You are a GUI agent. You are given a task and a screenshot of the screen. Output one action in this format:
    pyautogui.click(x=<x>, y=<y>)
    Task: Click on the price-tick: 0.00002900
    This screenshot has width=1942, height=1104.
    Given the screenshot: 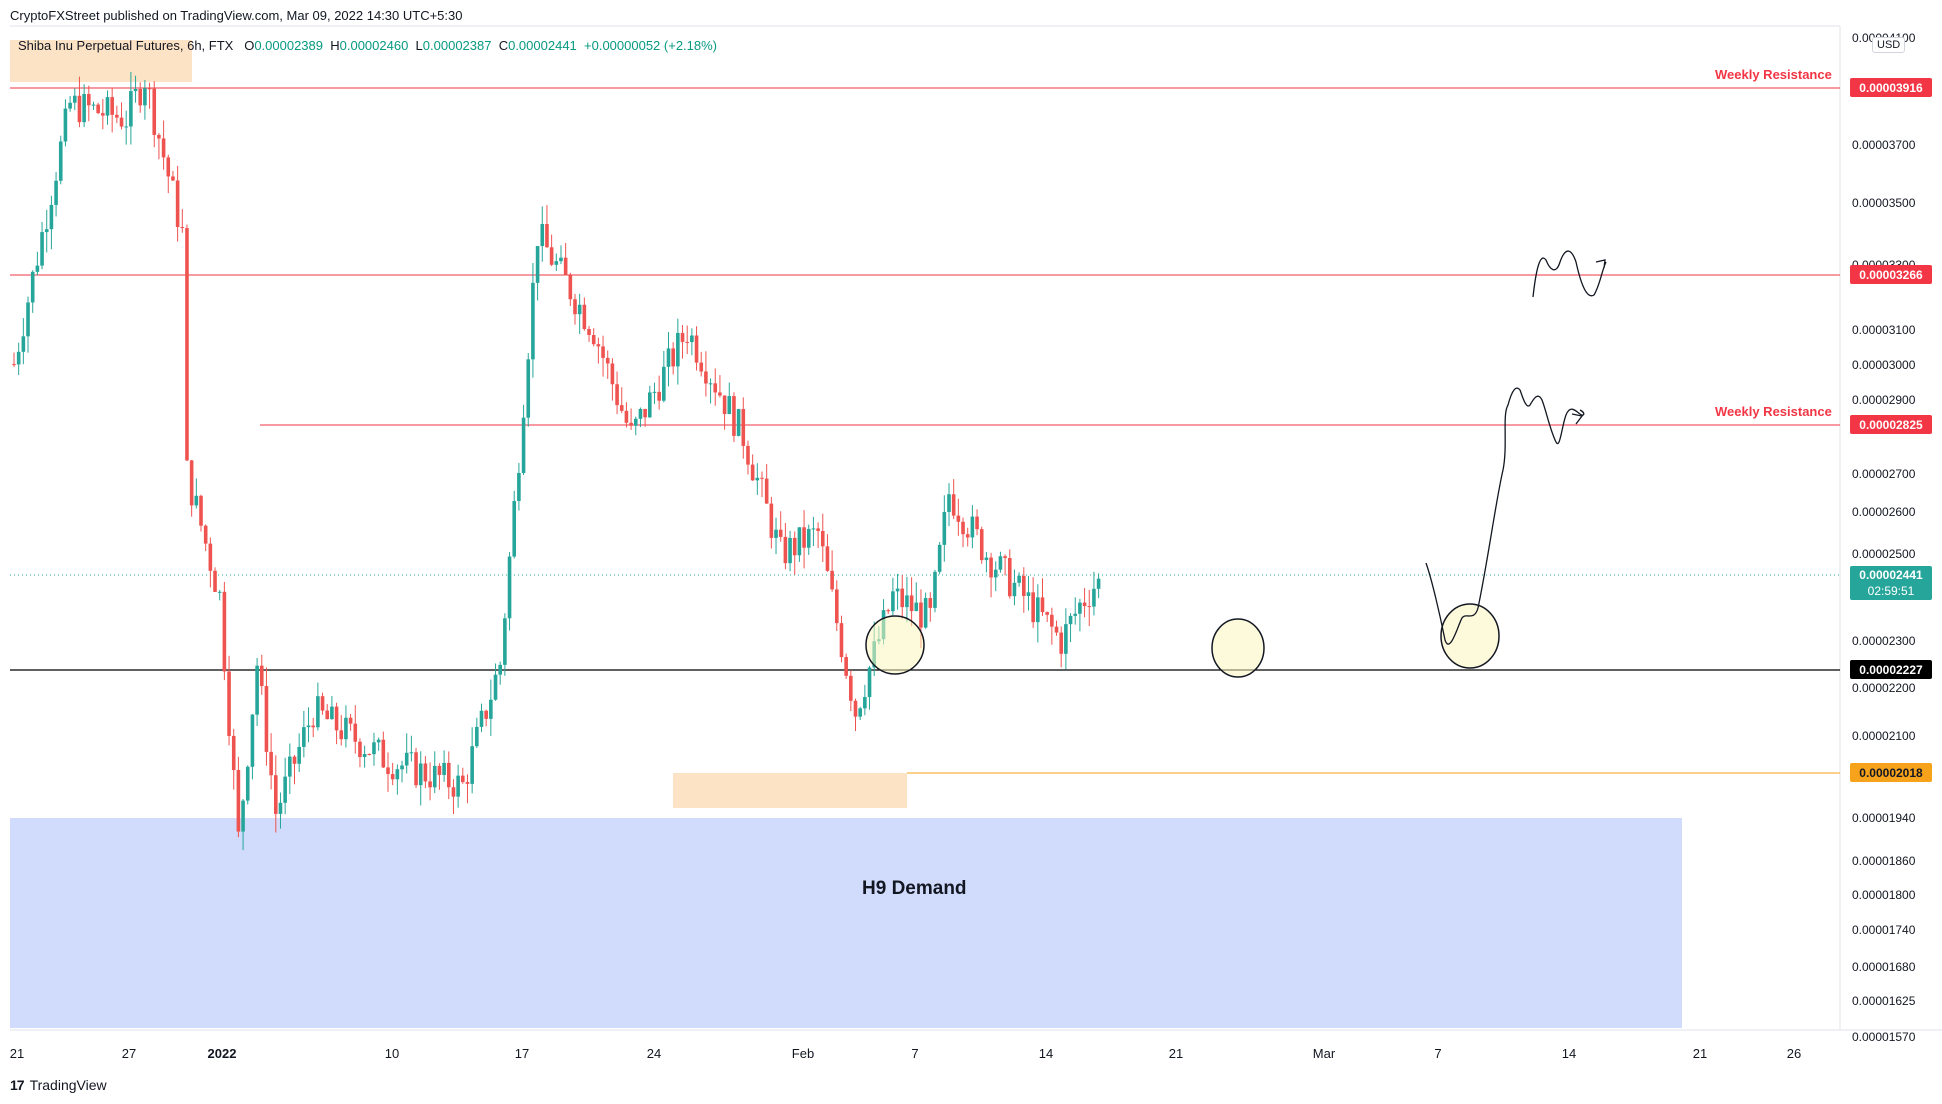 What is the action you would take?
    pyautogui.click(x=1884, y=400)
    